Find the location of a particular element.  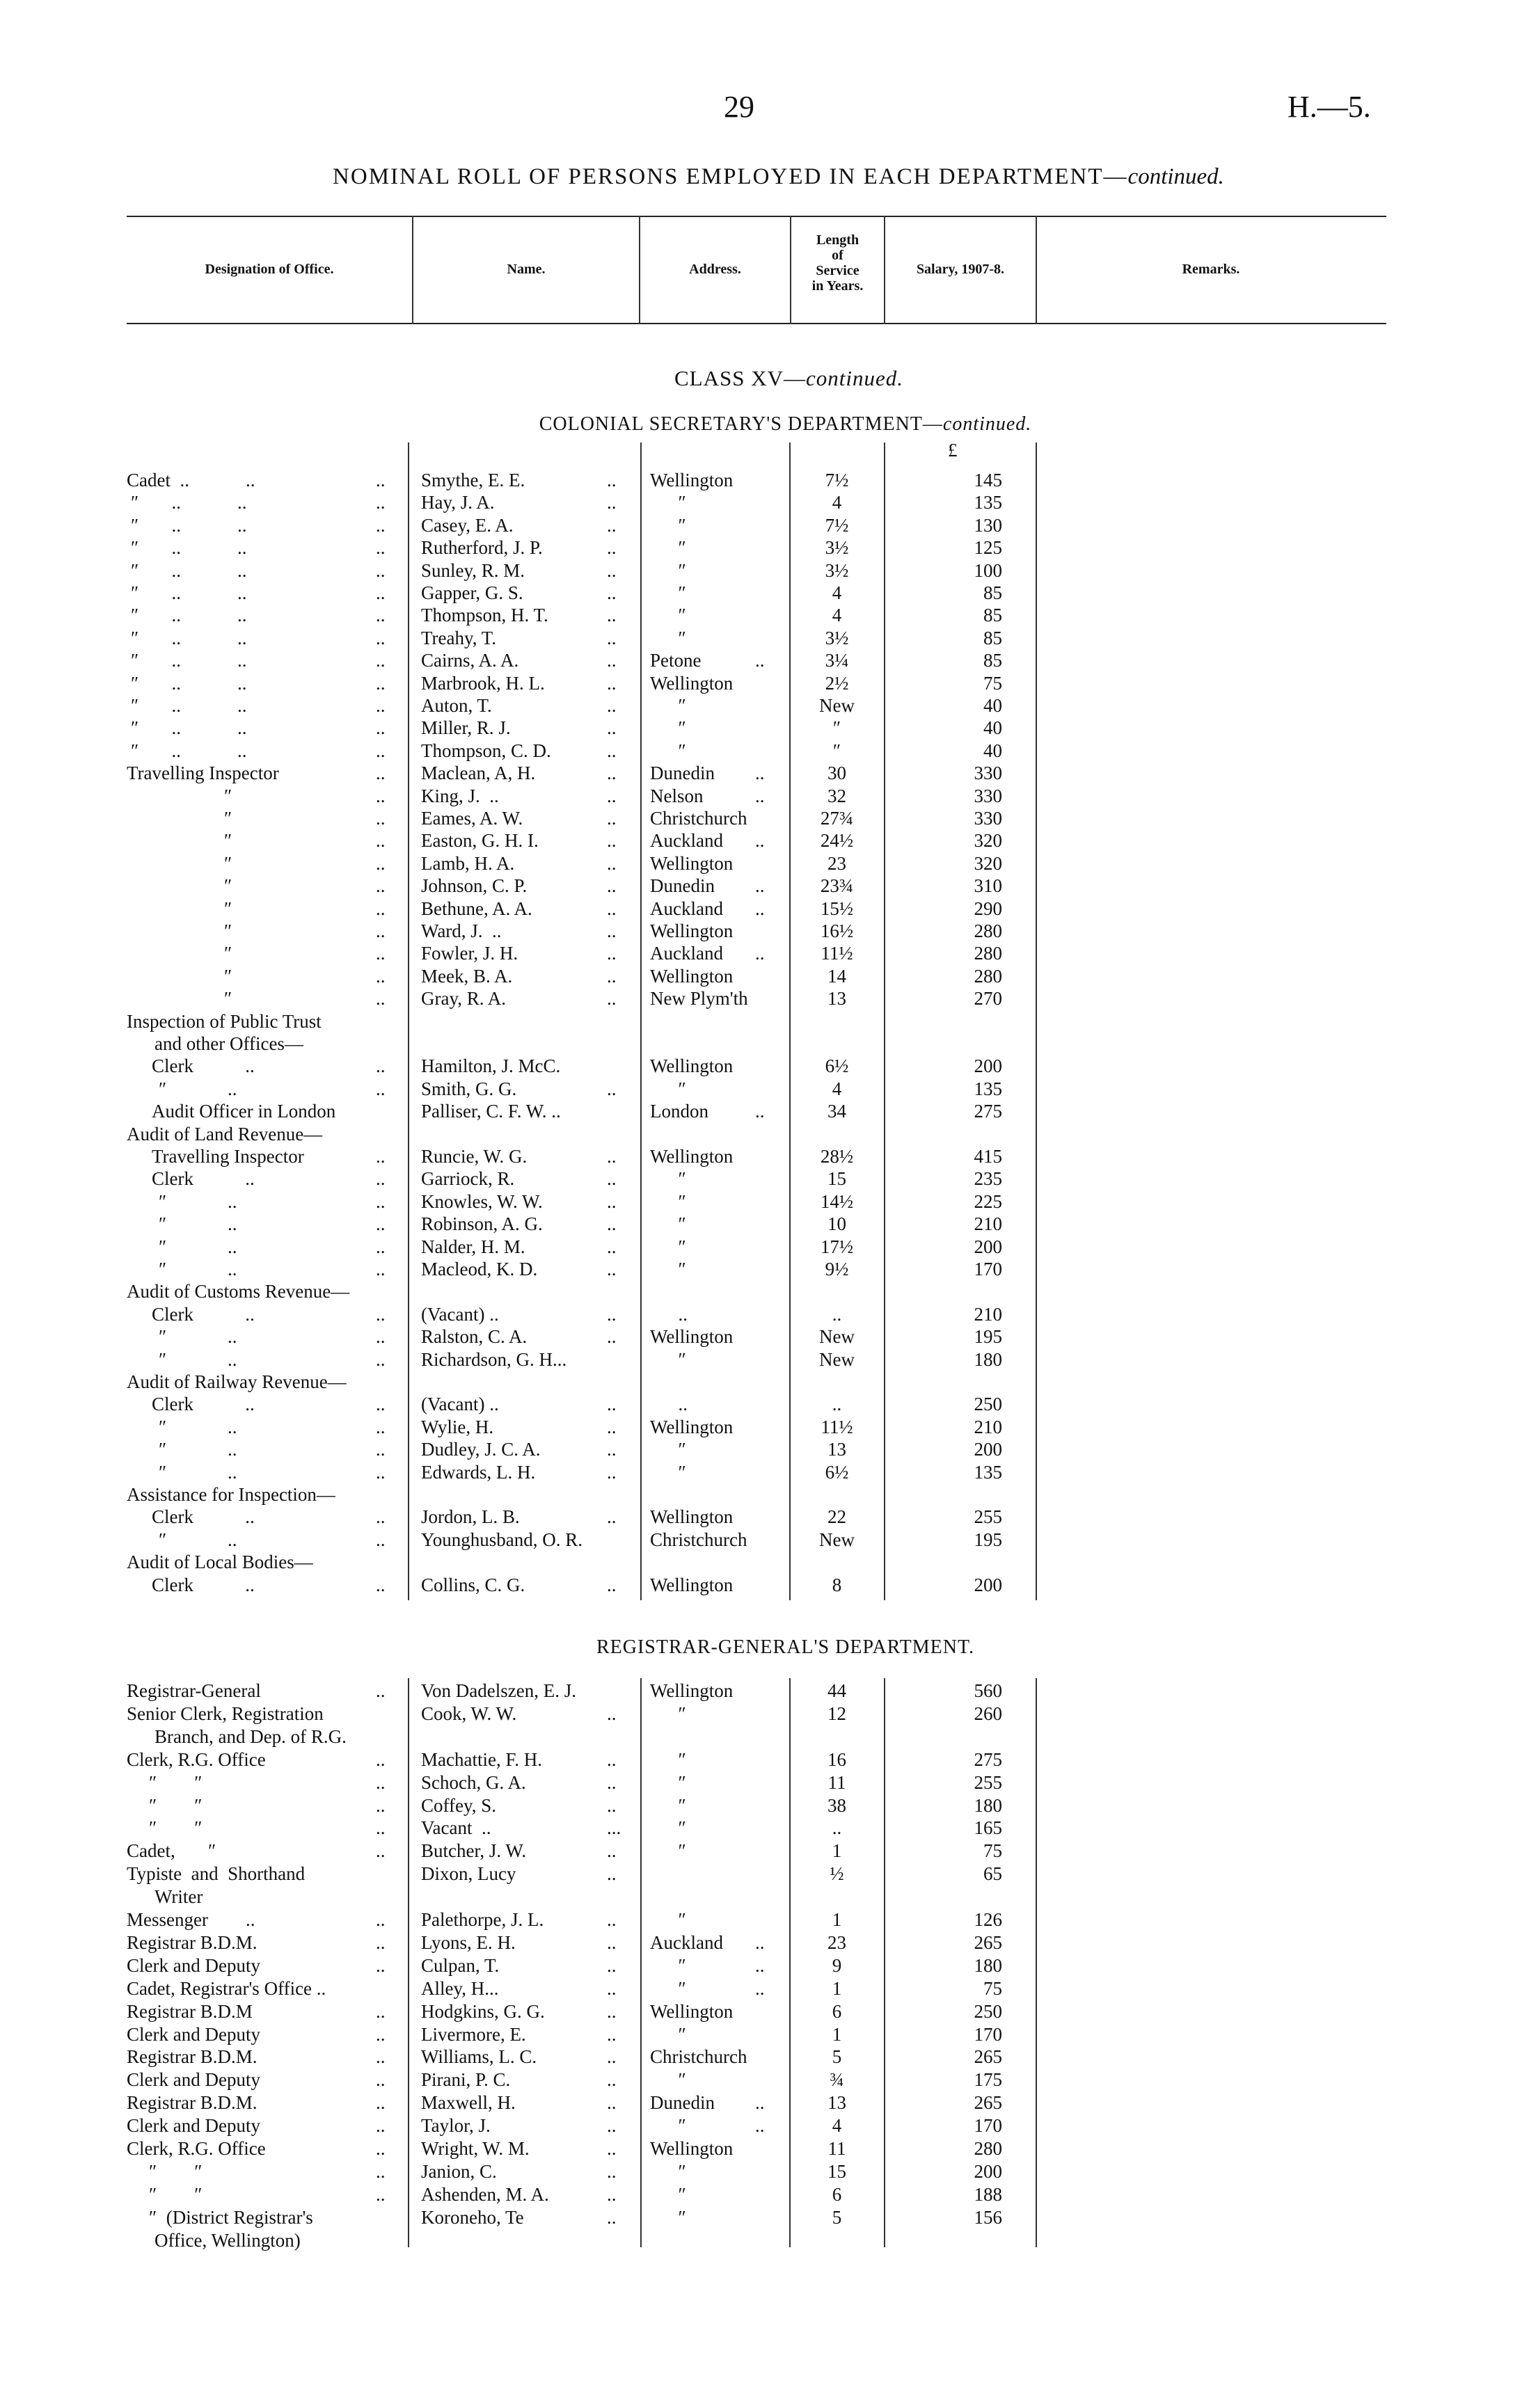

table-row: ″ .. .... Sunley, R. M... ″ 3½ 100 is located at coordinates (764, 571).